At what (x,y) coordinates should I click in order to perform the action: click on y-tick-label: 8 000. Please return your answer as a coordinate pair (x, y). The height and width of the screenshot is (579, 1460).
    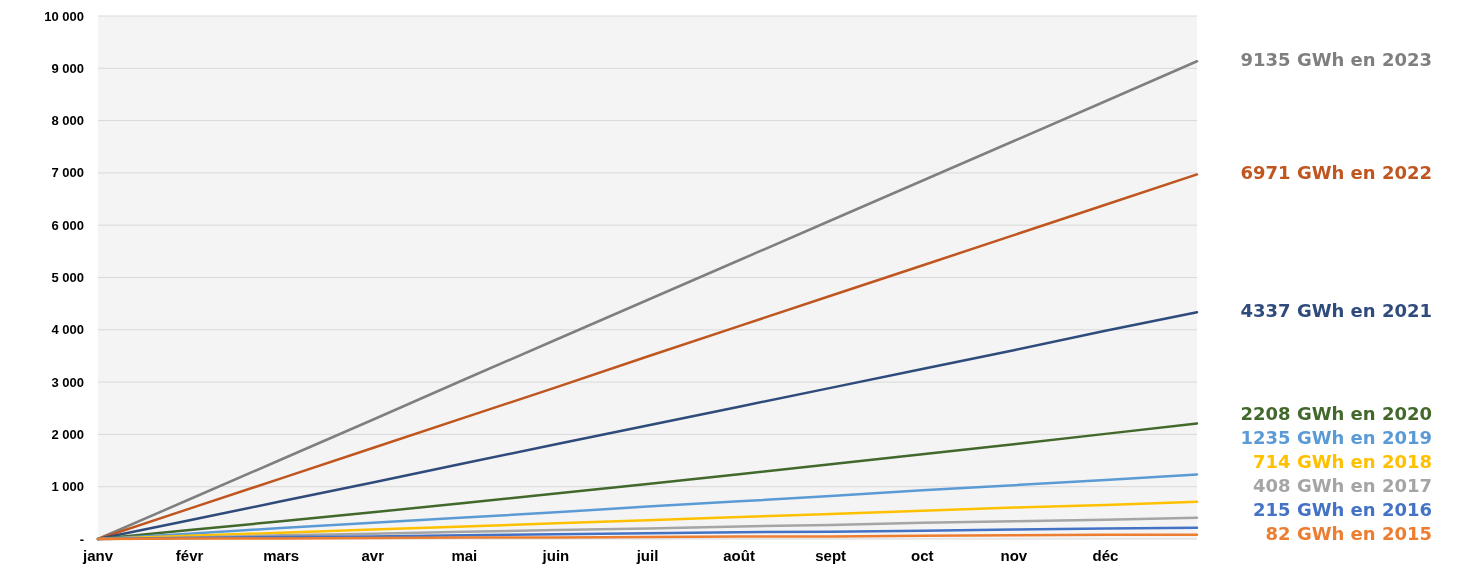
    Looking at the image, I should click on (67, 121).